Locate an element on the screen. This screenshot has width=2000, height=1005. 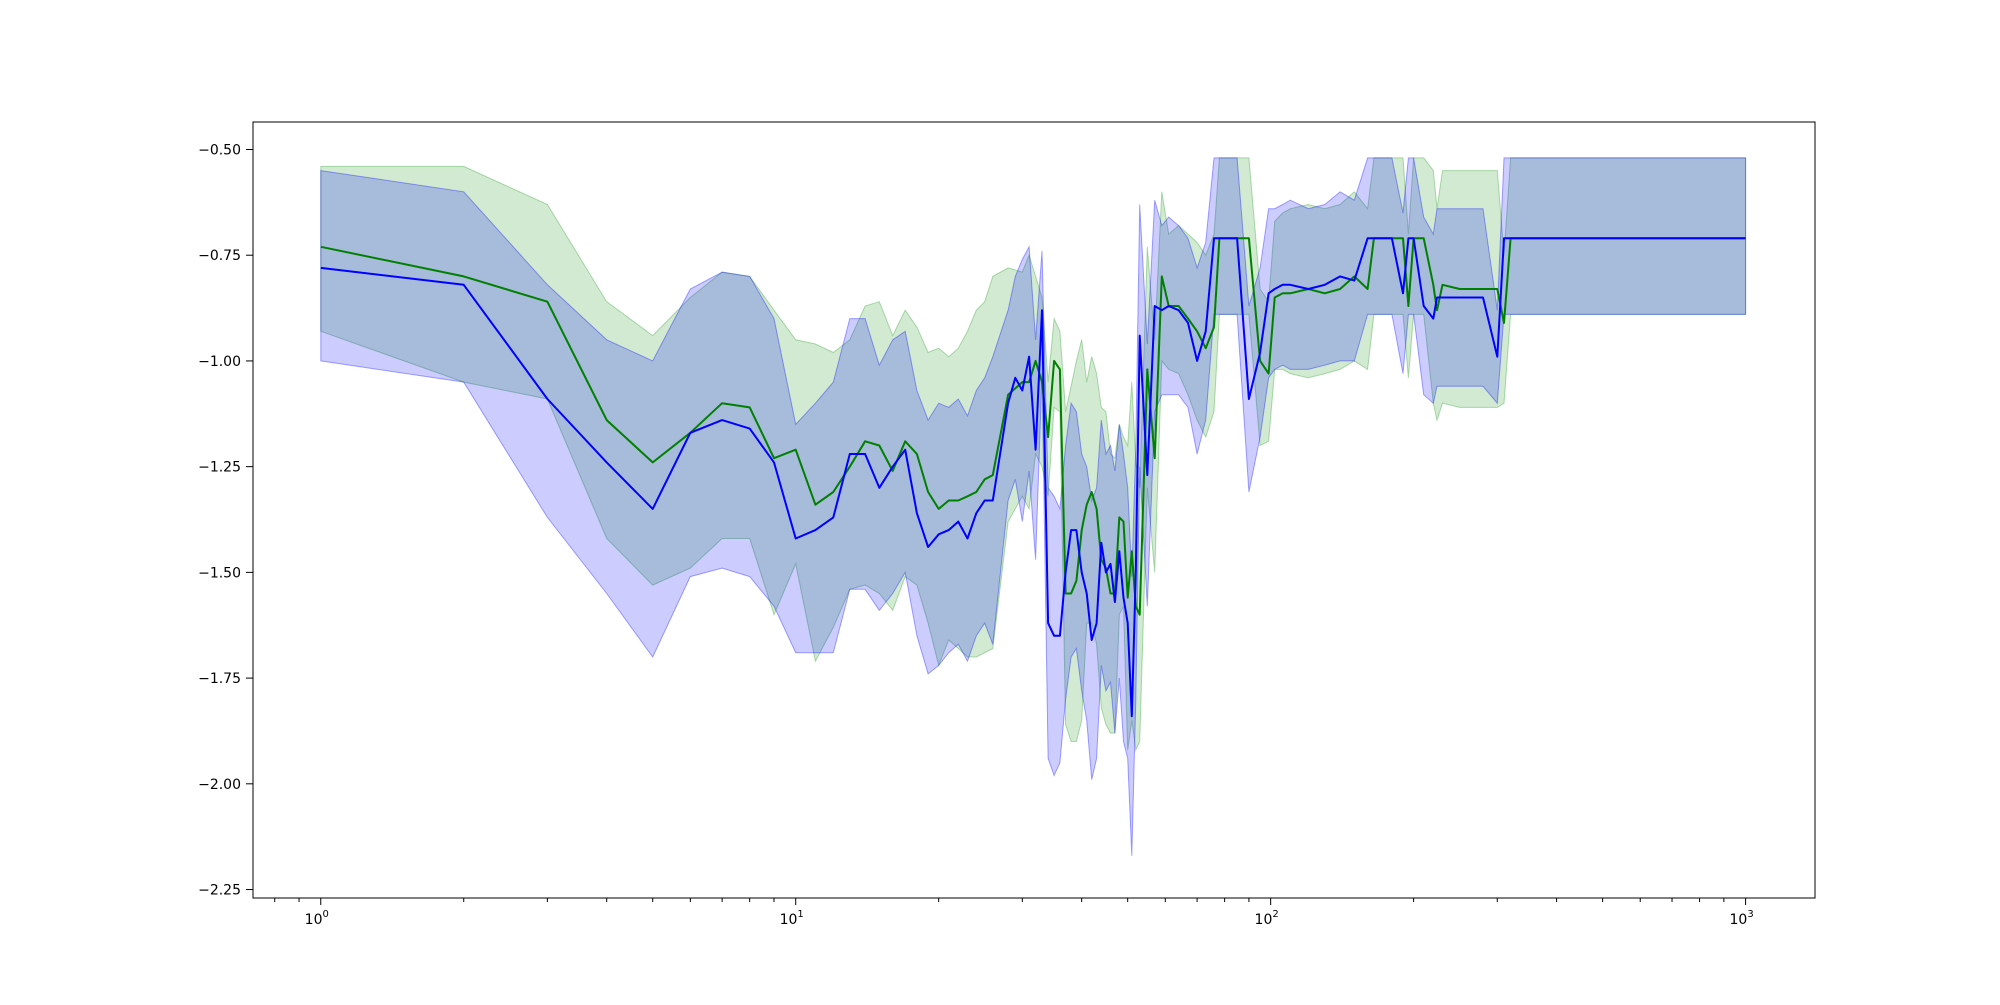
x-tick-label: 10² is located at coordinates (1267, 918).